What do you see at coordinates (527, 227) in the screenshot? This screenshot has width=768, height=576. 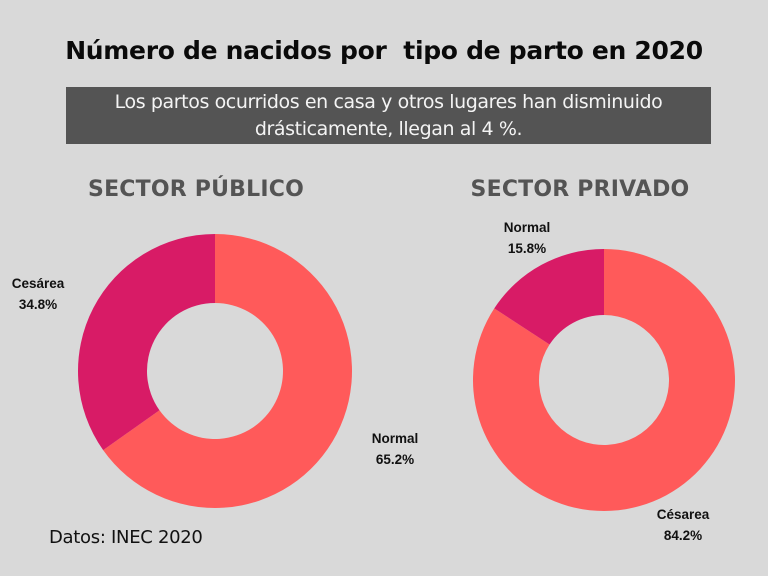 I see `label-privado-normal-name: Normal` at bounding box center [527, 227].